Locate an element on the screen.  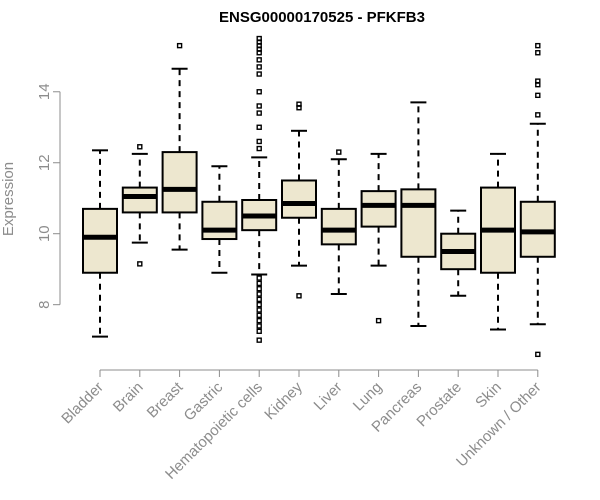
y-axis-label: Expression is located at coordinates (8, 199).